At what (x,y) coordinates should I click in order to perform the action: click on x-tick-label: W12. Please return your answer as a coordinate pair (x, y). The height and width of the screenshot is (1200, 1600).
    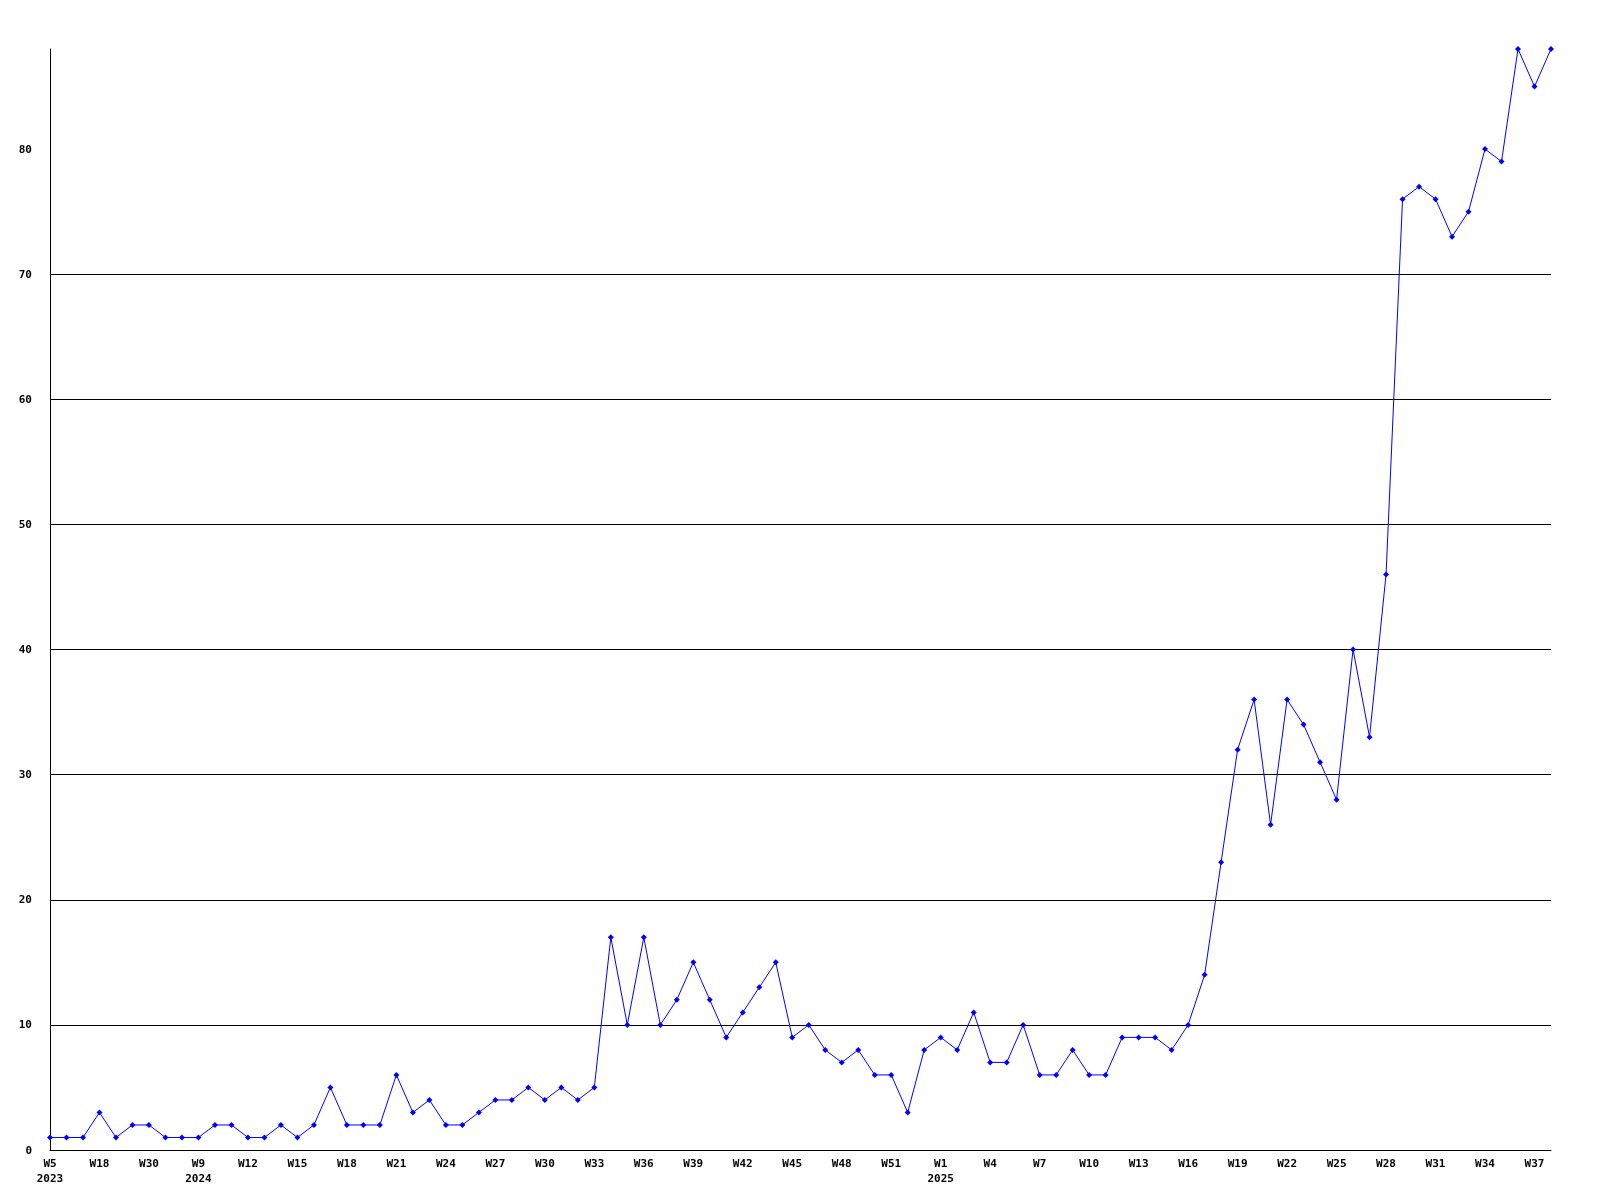
    Looking at the image, I should click on (248, 1163).